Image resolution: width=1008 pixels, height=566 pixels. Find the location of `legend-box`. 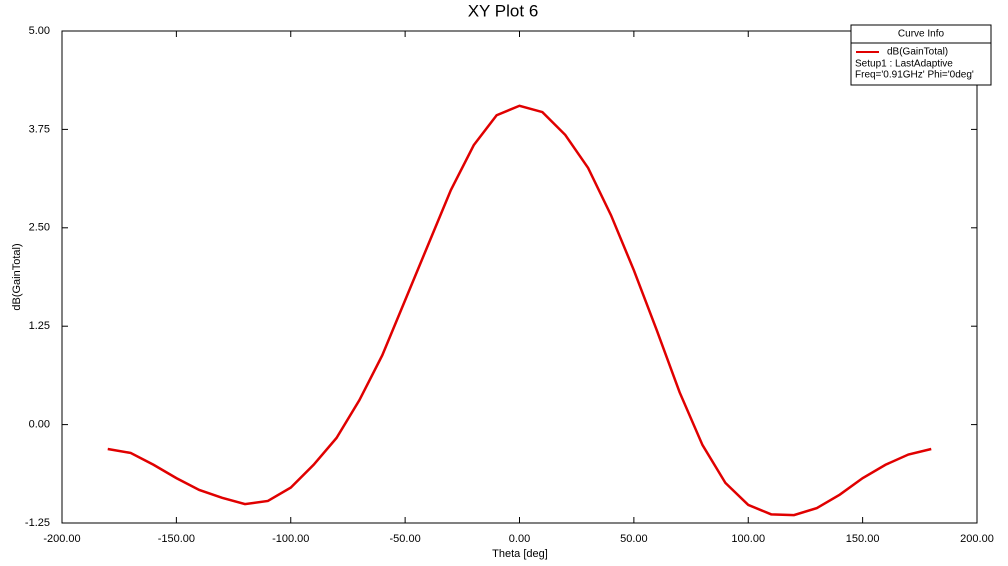

legend-box is located at coordinates (921, 55).